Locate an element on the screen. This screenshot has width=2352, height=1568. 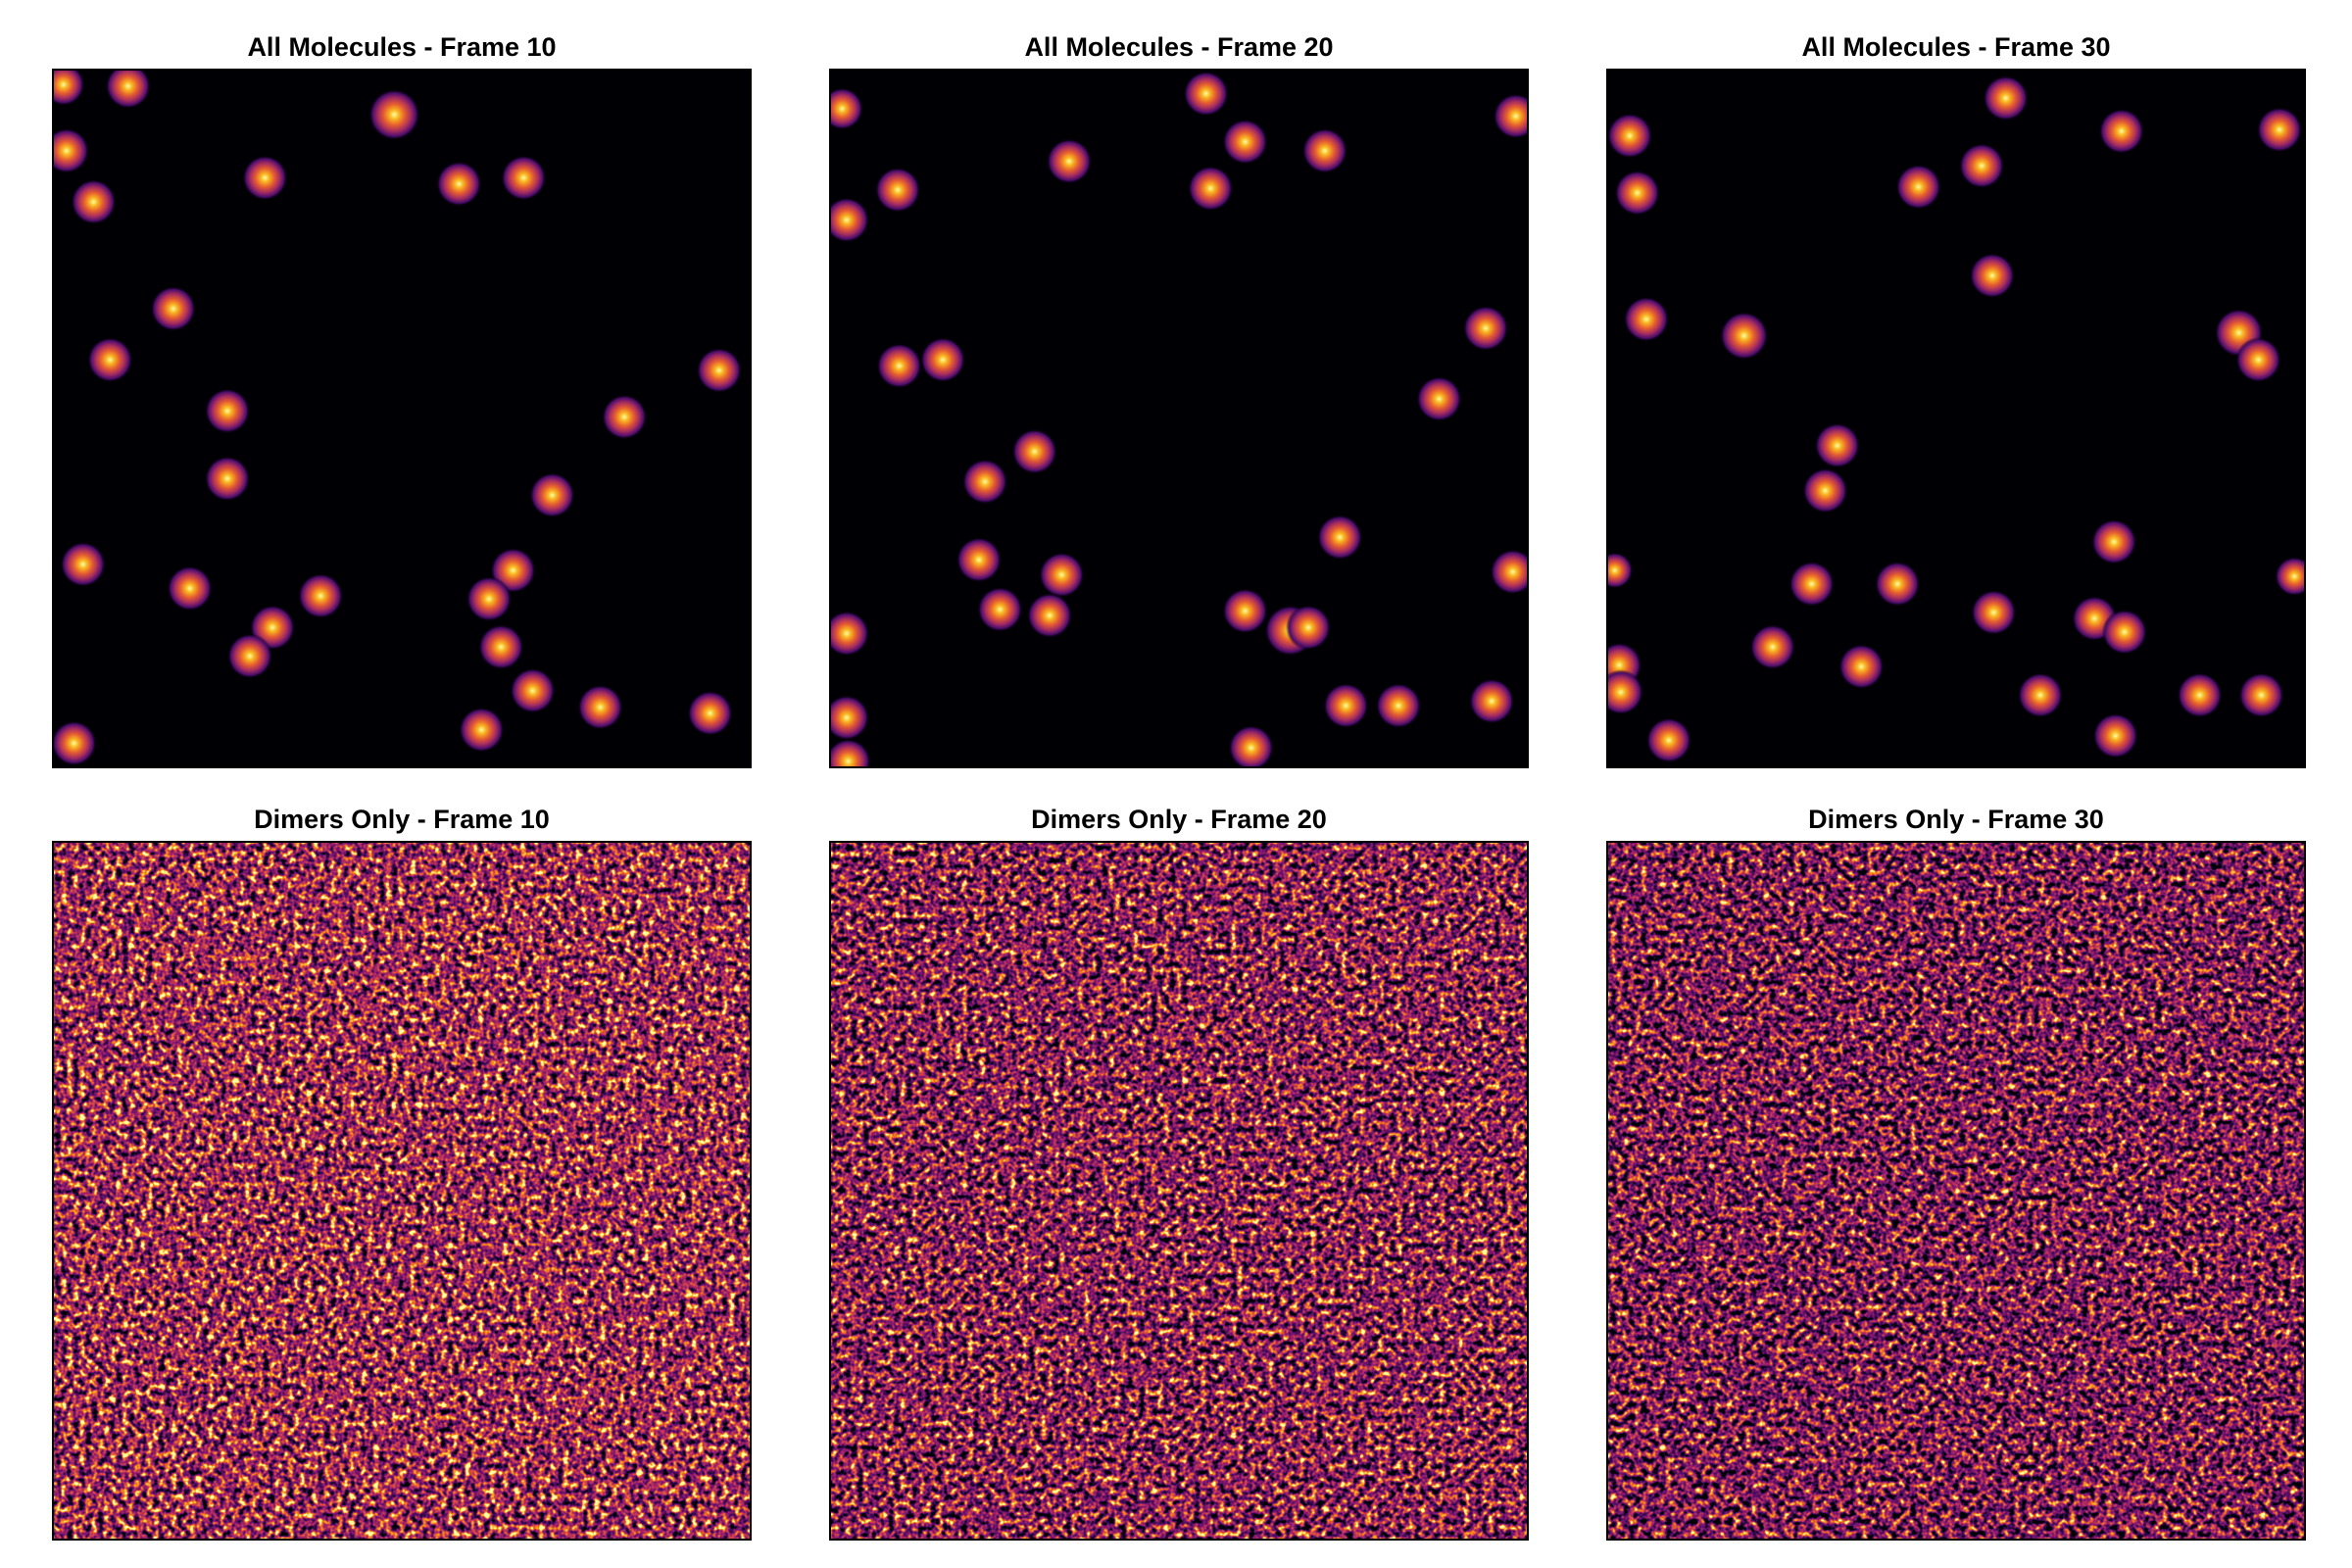
panel-title: Dimers Only - Frame 20 is located at coordinates (1179, 819).